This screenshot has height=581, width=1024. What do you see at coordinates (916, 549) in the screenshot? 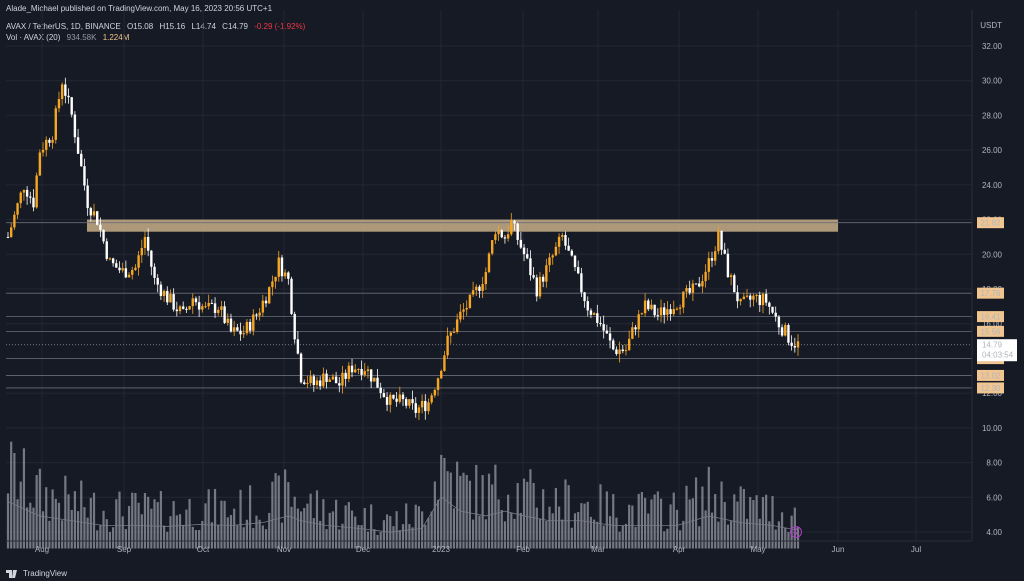
I see `x-tick-label: Jul` at bounding box center [916, 549].